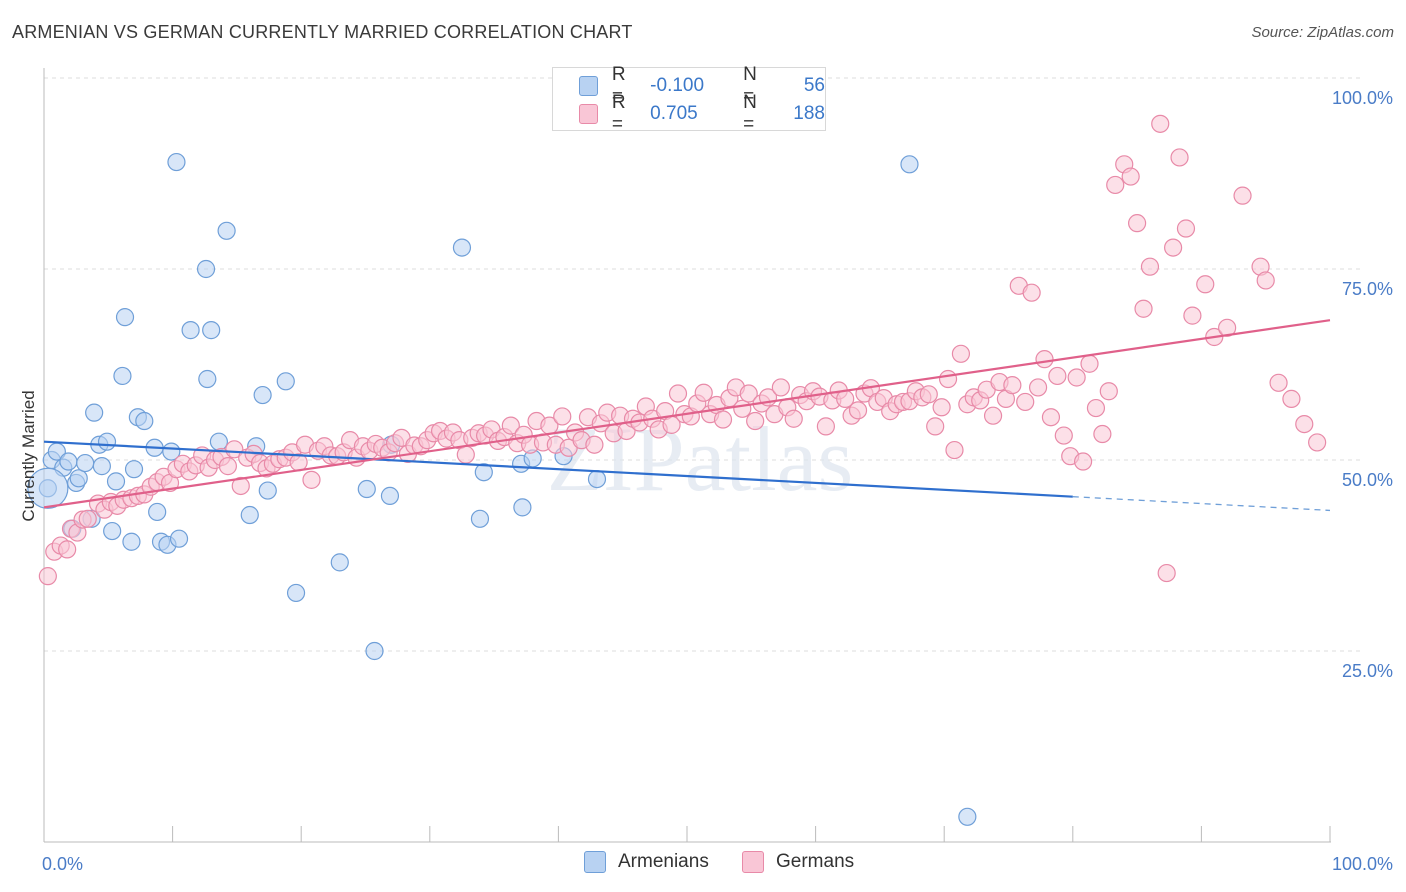  I want to click on armenians-trend-line, so click(558, 469).